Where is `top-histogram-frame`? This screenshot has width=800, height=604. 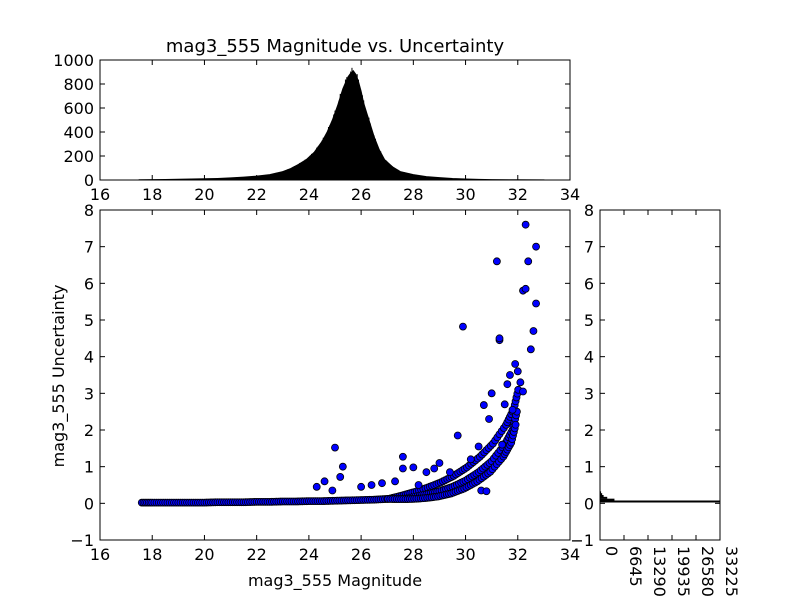
top-histogram-frame is located at coordinates (335, 120).